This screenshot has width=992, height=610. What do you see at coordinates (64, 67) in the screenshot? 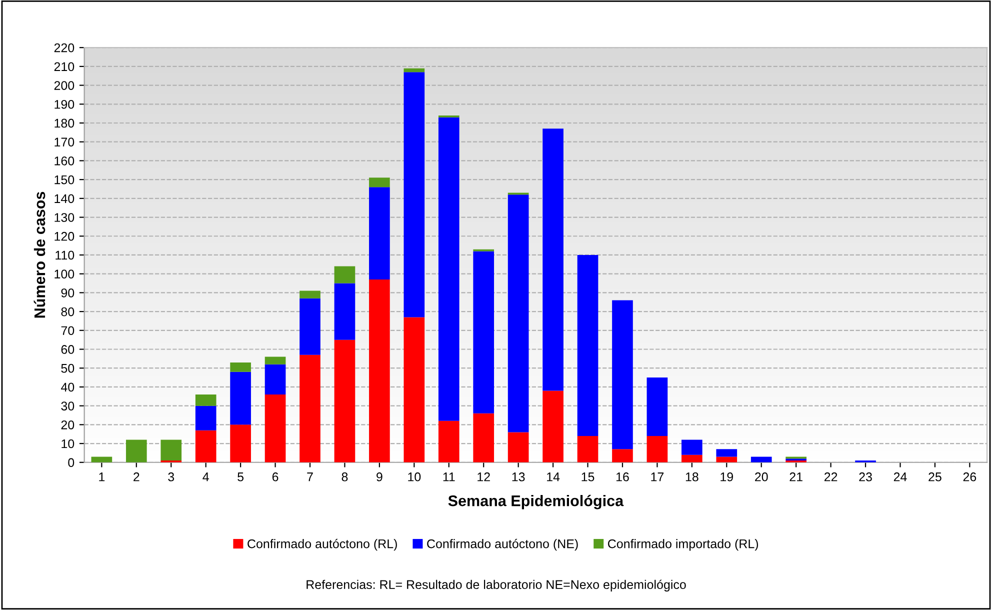
I see `y-tick-label: 210` at bounding box center [64, 67].